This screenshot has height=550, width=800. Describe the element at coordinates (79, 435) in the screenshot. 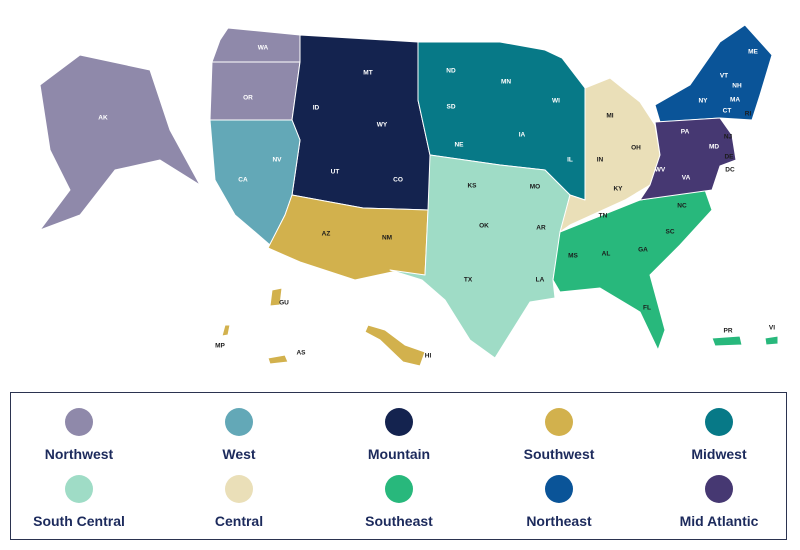

I see `legend-item-northwest: Northwest` at that location.